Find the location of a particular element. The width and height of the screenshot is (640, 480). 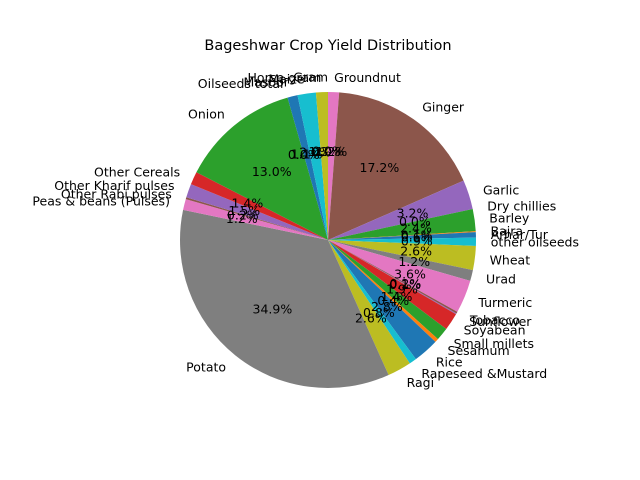

slice-percentage-label: 0.6% is located at coordinates (417, 236).